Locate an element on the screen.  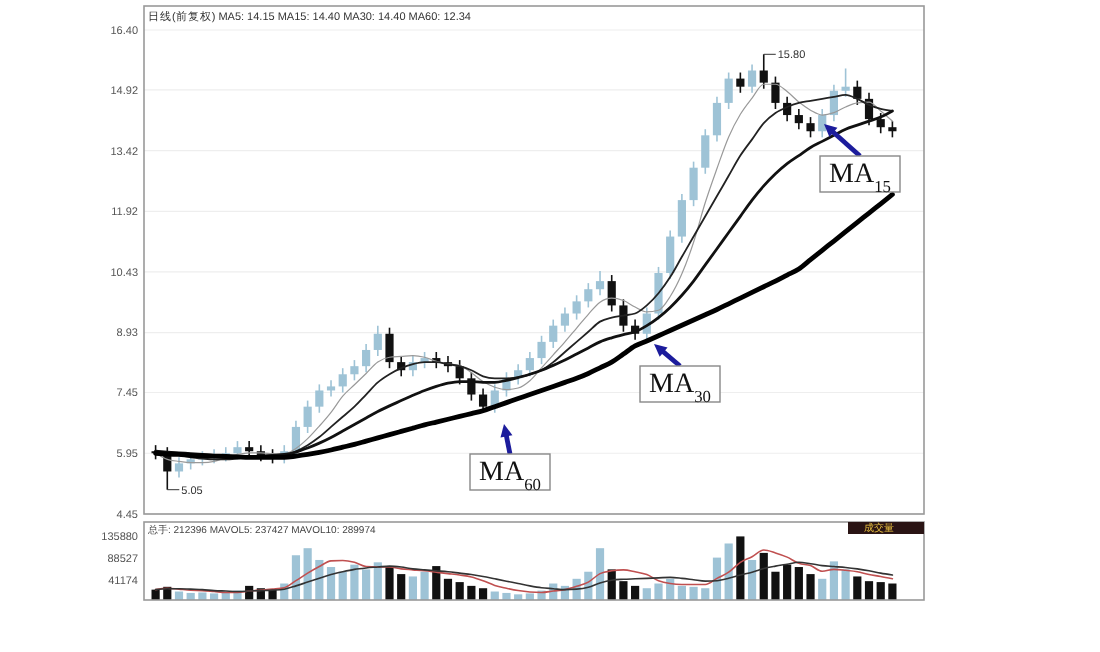
line-series is located at coordinates (524, 577).